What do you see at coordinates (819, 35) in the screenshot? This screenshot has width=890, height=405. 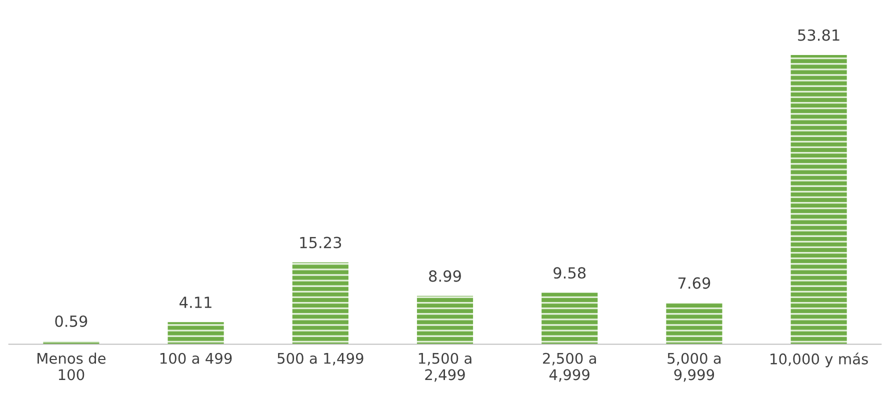 I see `data-label: 53.81` at bounding box center [819, 35].